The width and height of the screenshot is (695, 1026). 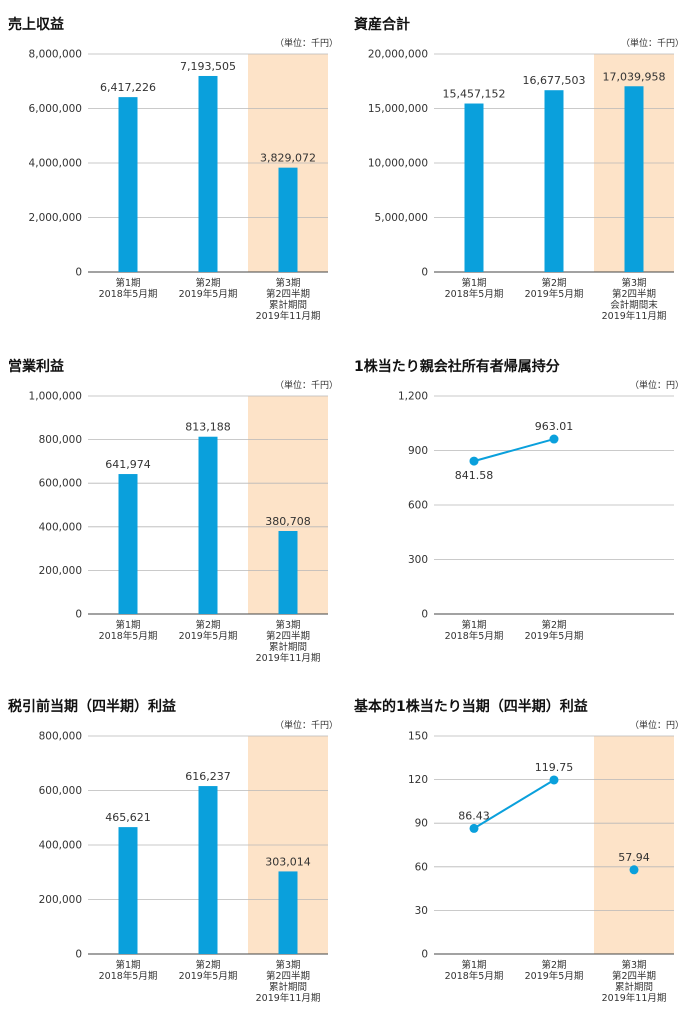 I want to click on y-tick-label: 600, so click(x=418, y=506).